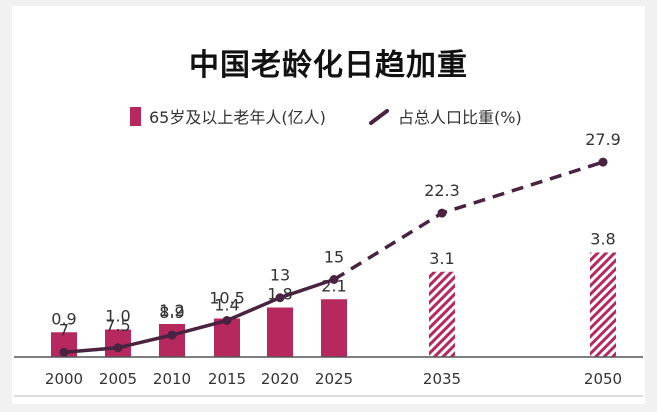  Describe the element at coordinates (118, 348) in the screenshot. I see `line-point-2005` at that location.